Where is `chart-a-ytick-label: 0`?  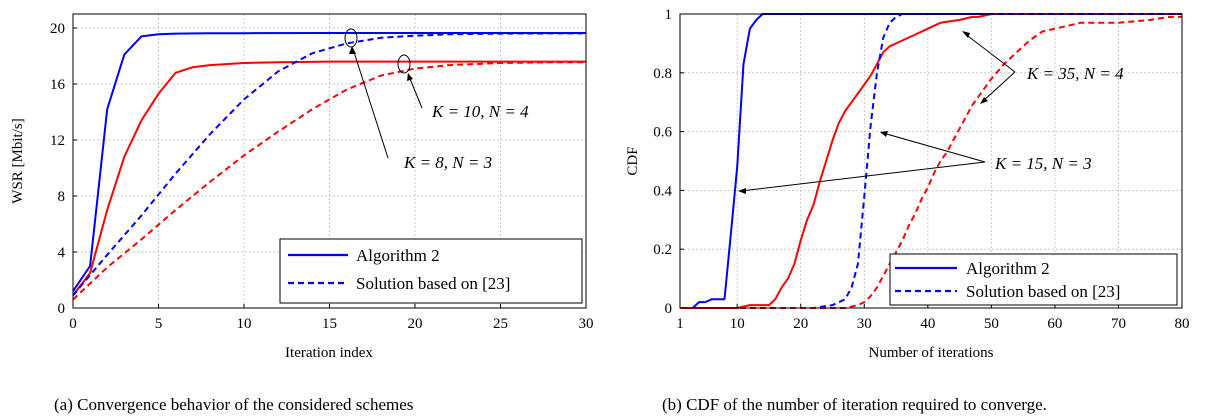 chart-a-ytick-label: 0 is located at coordinates (62, 309).